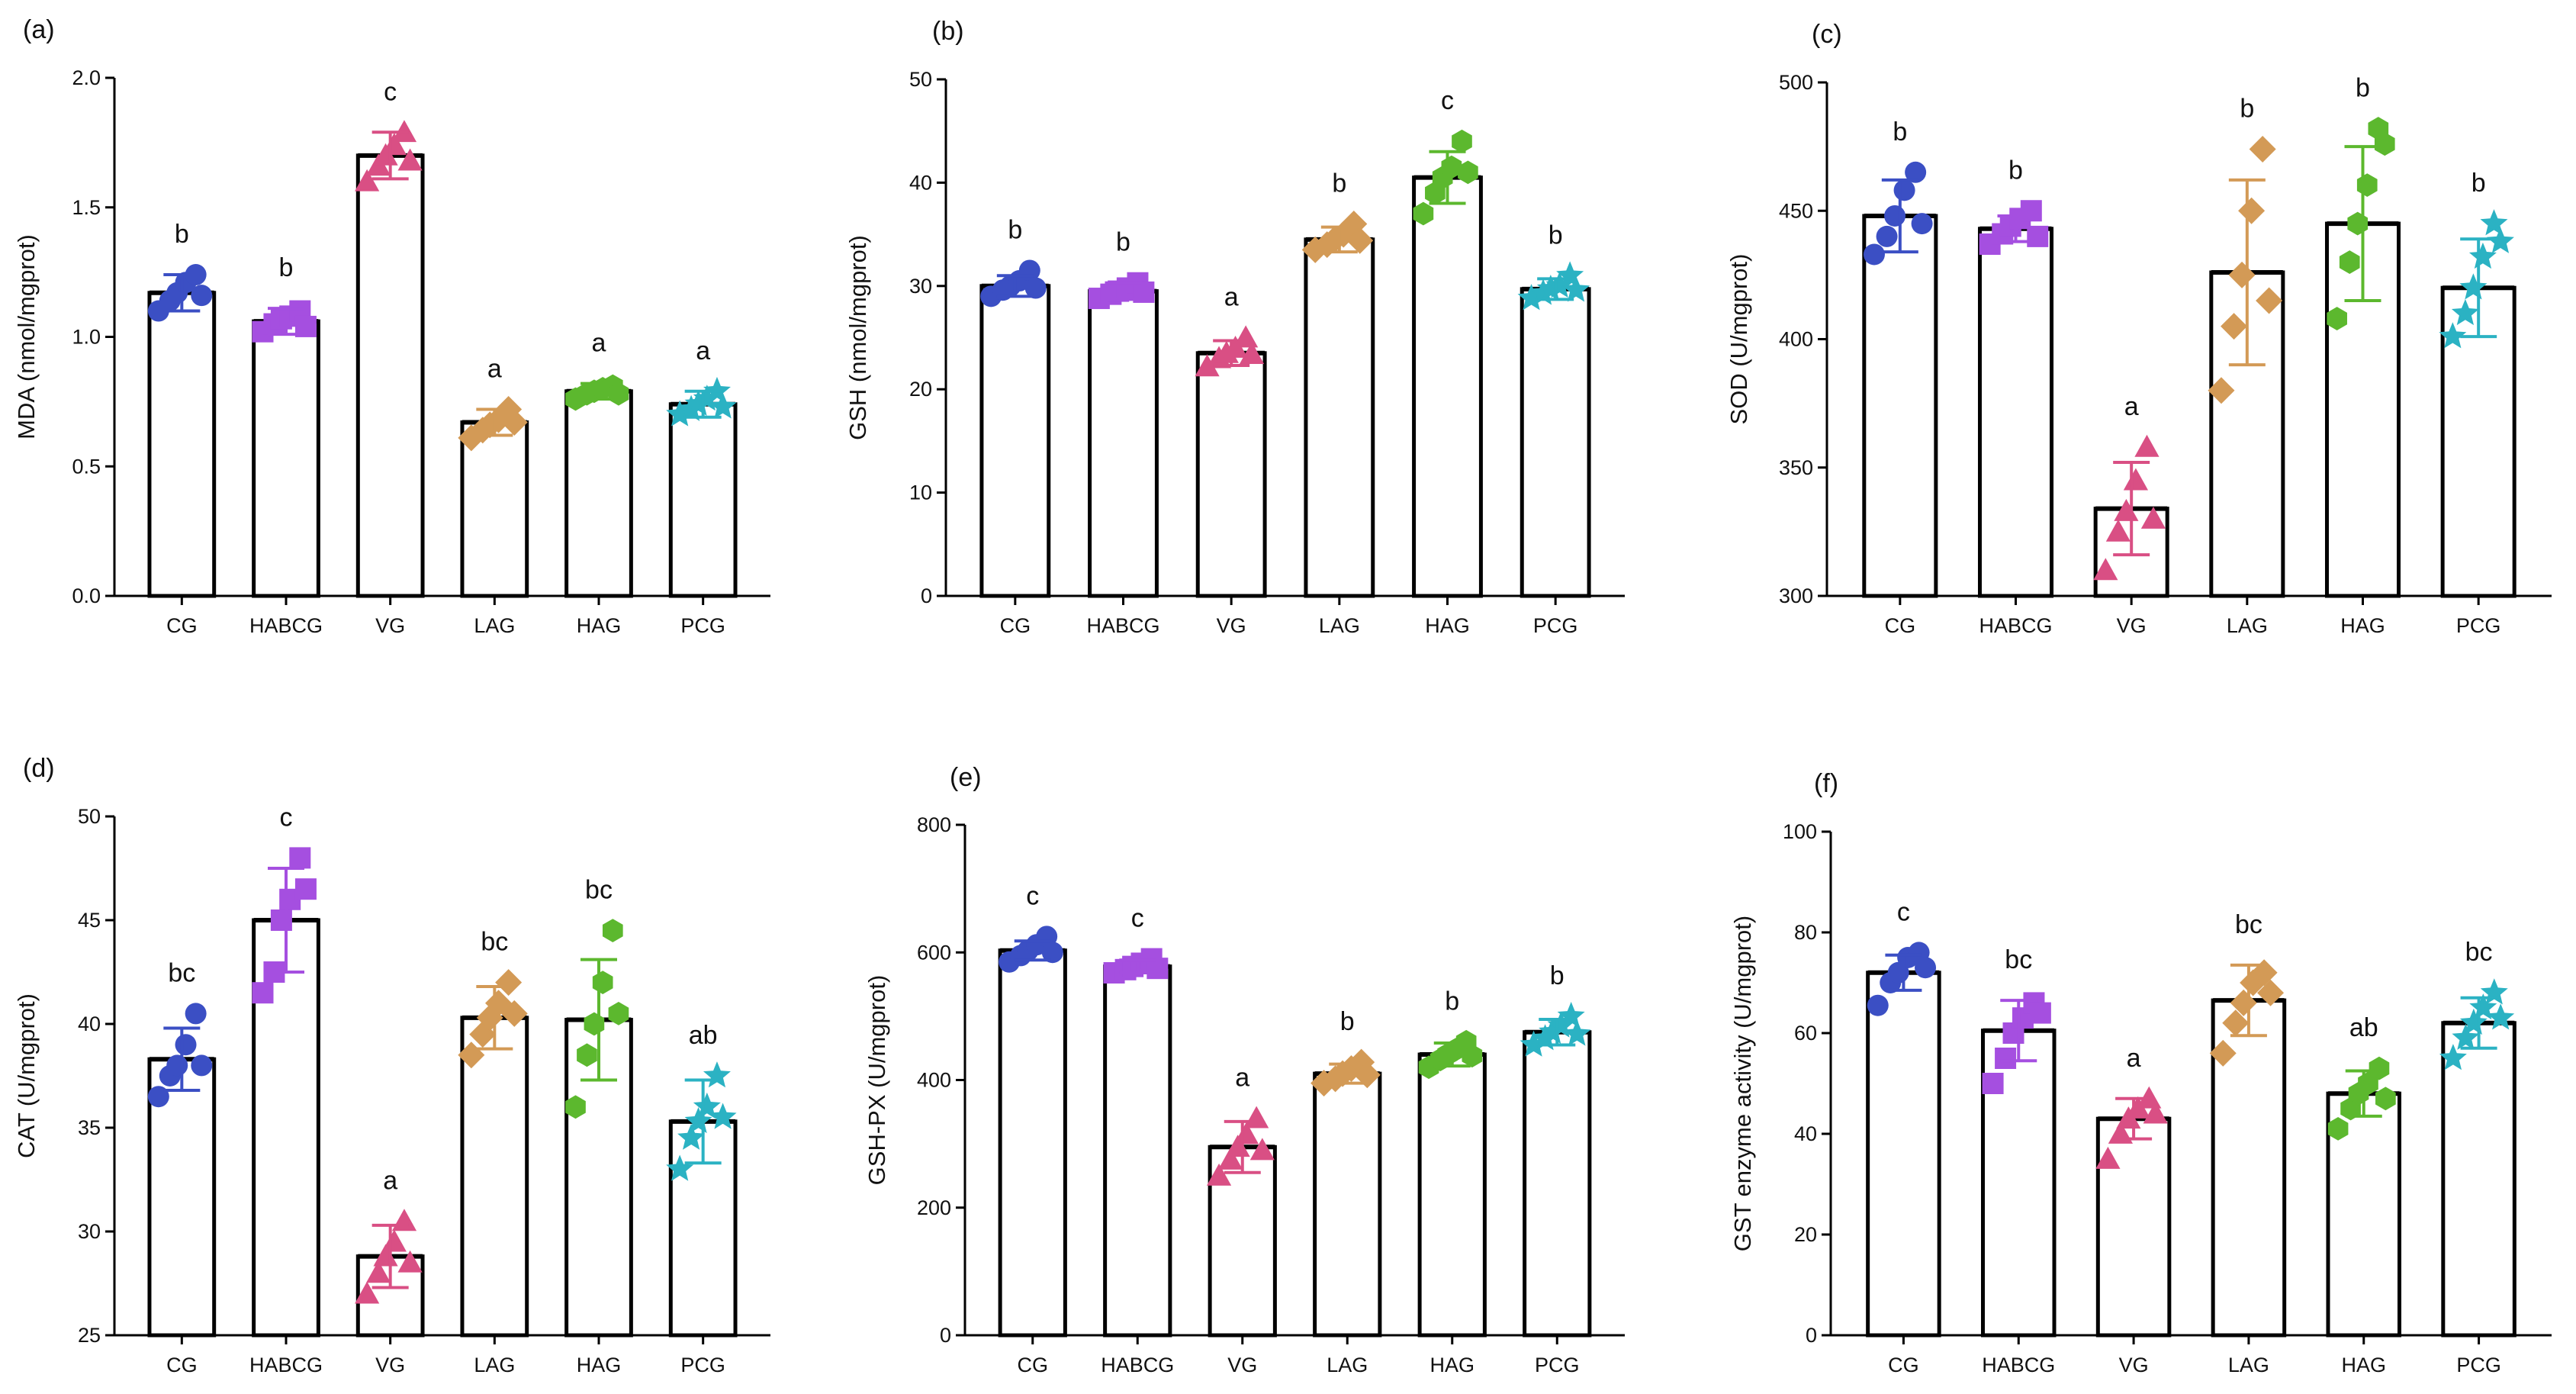 The width and height of the screenshot is (2576, 1394). Describe the element at coordinates (1827, 34) in the screenshot. I see `panel-label: (c)` at that location.